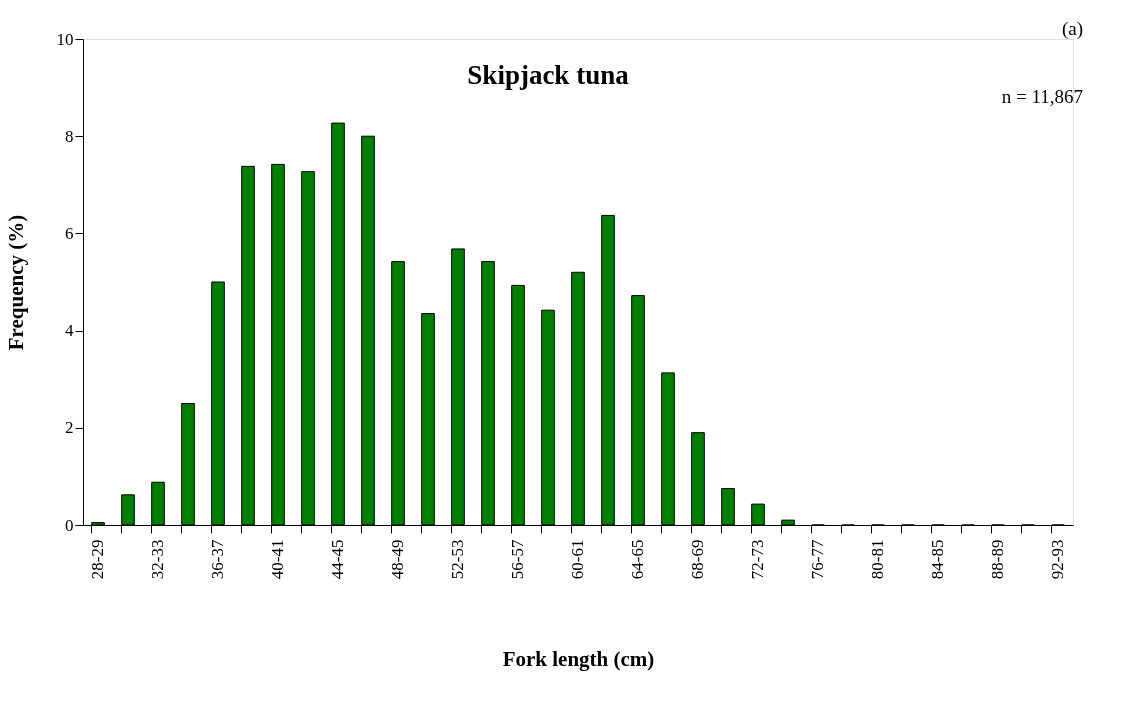  Describe the element at coordinates (69, 428) in the screenshot. I see `y-tick-label: 2` at that location.